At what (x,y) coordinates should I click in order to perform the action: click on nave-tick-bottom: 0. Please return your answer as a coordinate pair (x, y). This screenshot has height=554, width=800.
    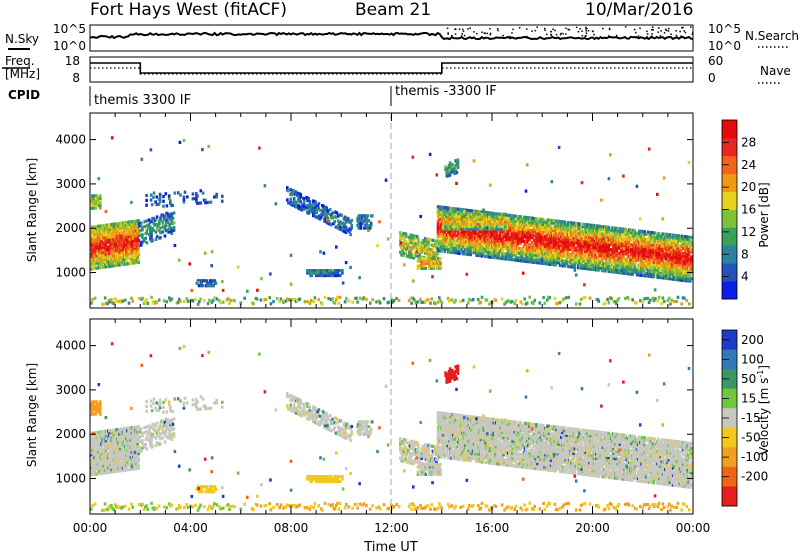
    Looking at the image, I should click on (712, 78).